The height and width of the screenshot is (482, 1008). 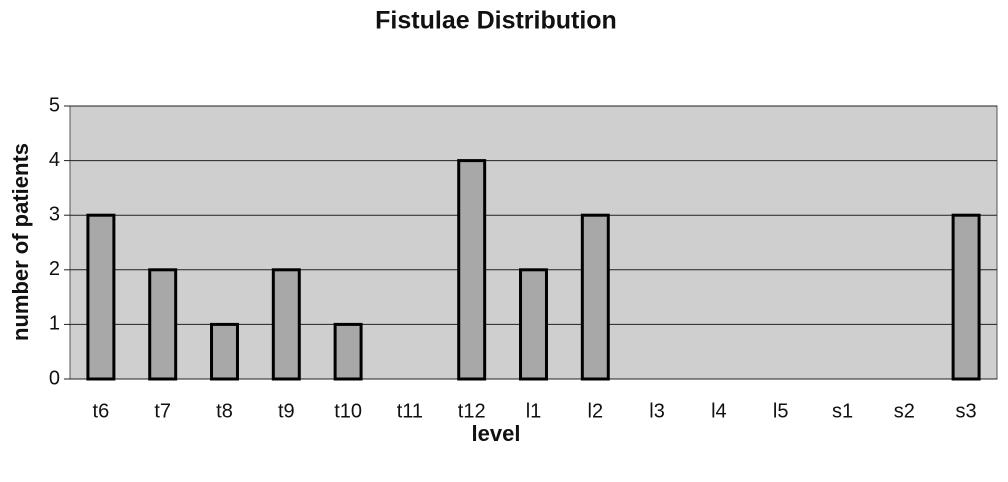 What do you see at coordinates (842, 411) in the screenshot?
I see `x-tick-label: s1` at bounding box center [842, 411].